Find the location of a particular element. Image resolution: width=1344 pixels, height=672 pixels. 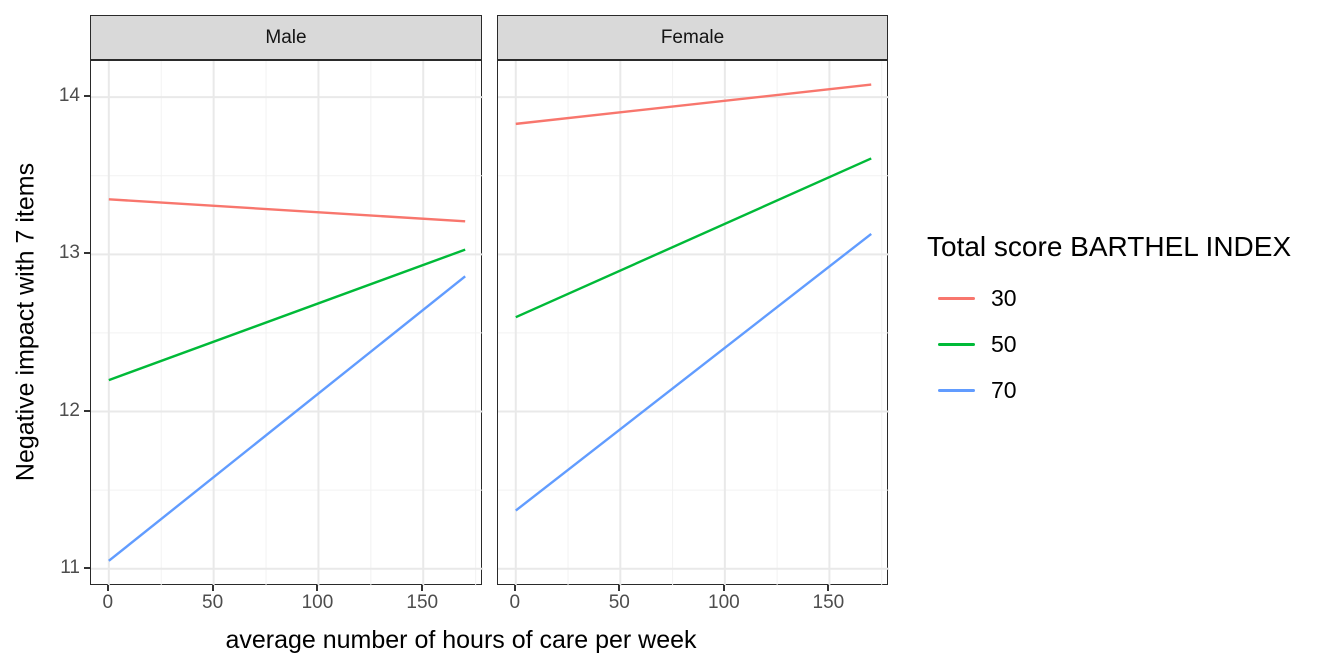

legend-entry-label: 30 is located at coordinates (1004, 298).